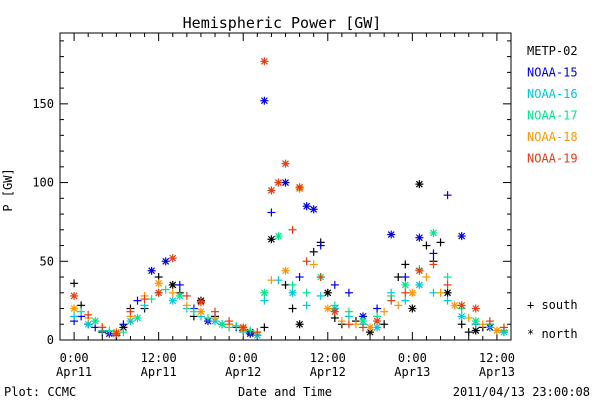 The height and width of the screenshot is (400, 600). I want to click on legend-entry: NOAA-17, so click(552, 116).